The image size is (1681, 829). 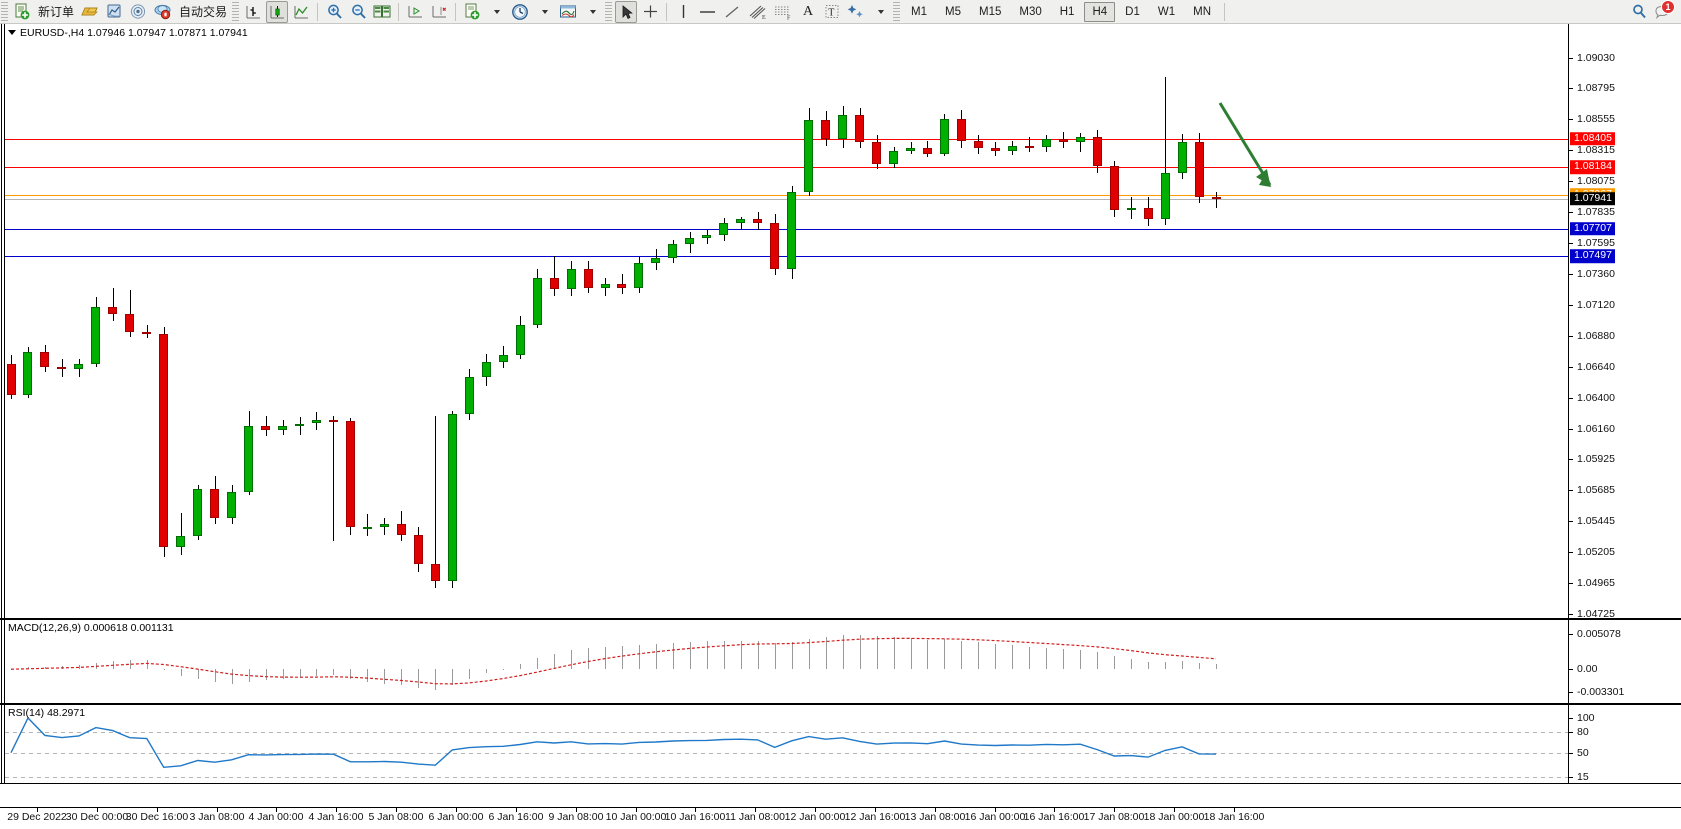 What do you see at coordinates (56, 12) in the screenshot?
I see `new-order-label: 新订单` at bounding box center [56, 12].